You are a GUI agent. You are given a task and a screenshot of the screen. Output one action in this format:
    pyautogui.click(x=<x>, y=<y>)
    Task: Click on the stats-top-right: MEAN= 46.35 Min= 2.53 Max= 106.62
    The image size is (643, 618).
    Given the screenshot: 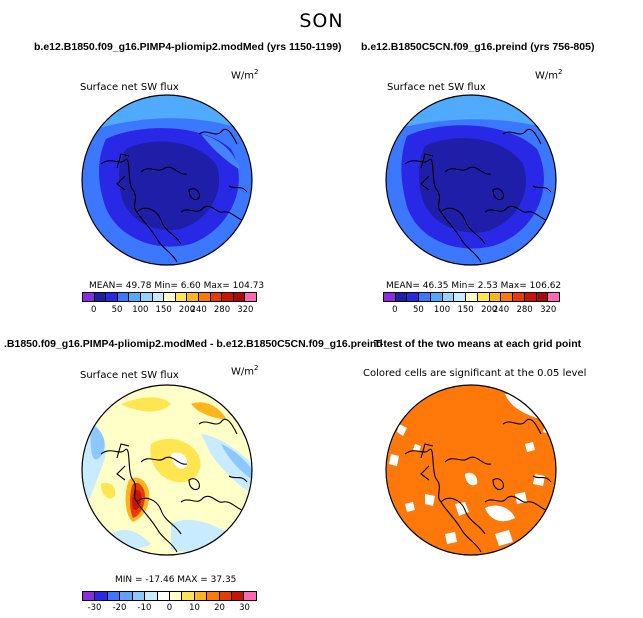 What is the action you would take?
    pyautogui.click(x=474, y=286)
    